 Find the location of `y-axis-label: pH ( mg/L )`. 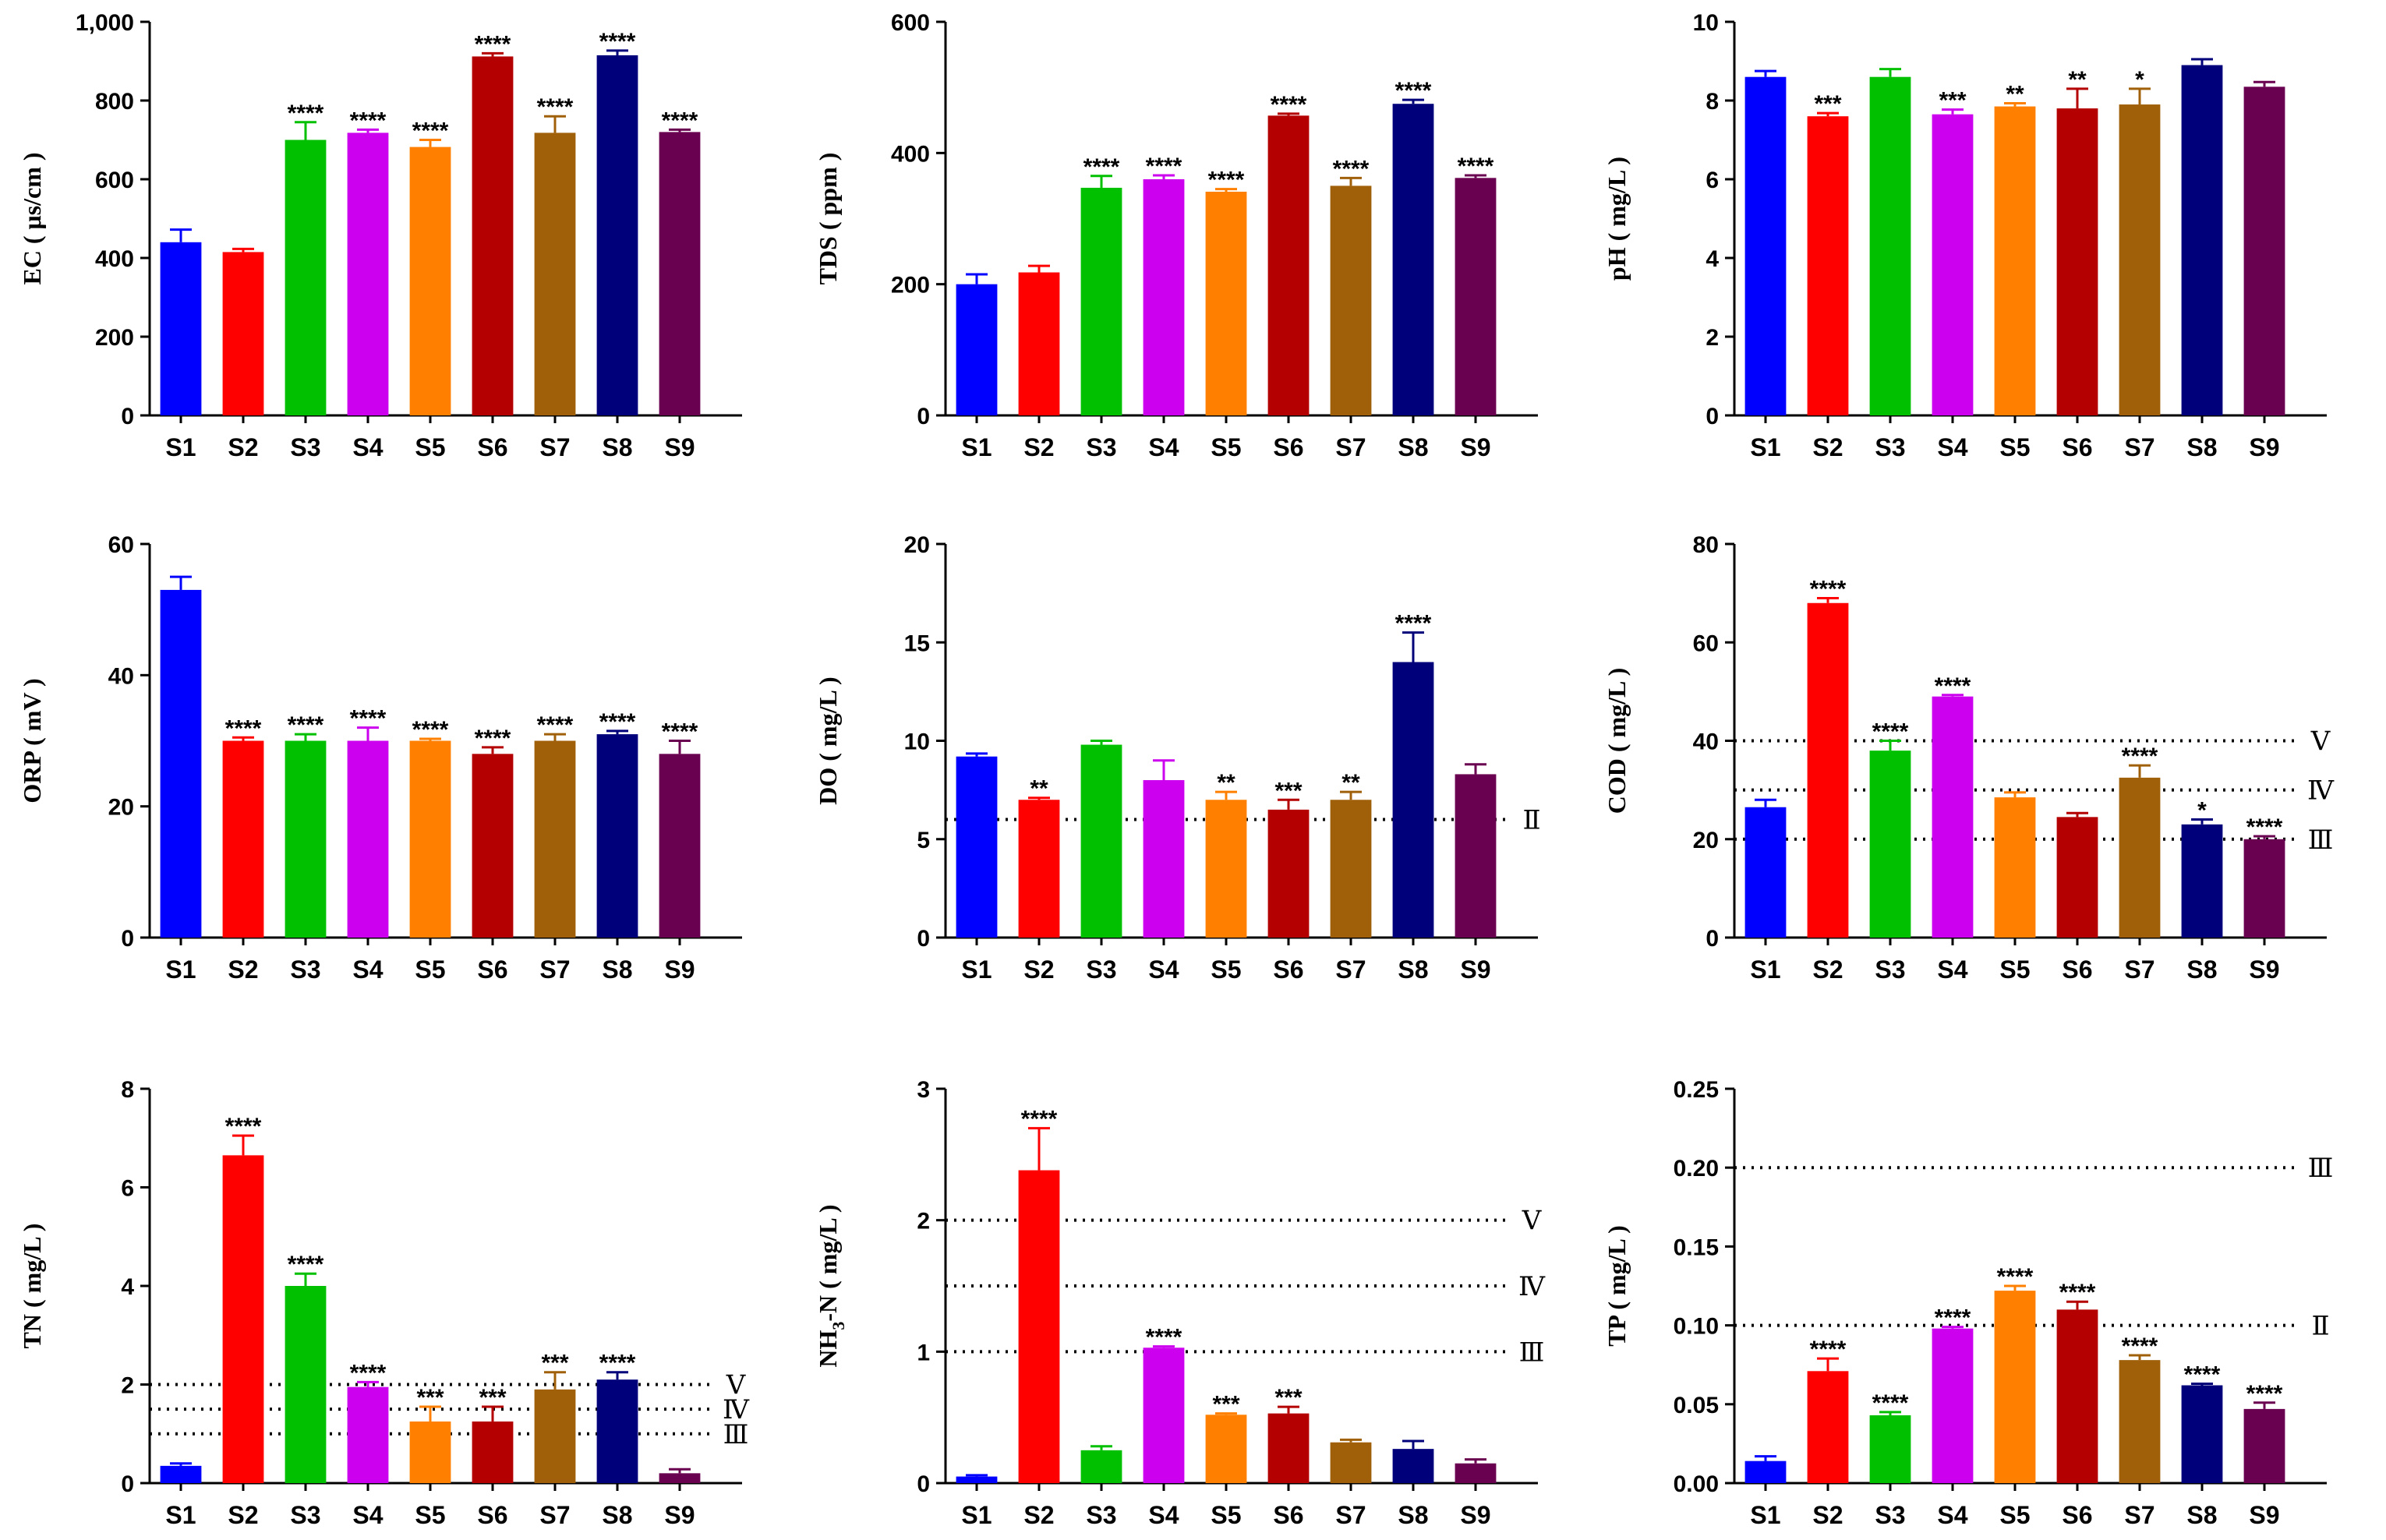

y-axis-label: pH ( mg/L ) is located at coordinates (1617, 219).